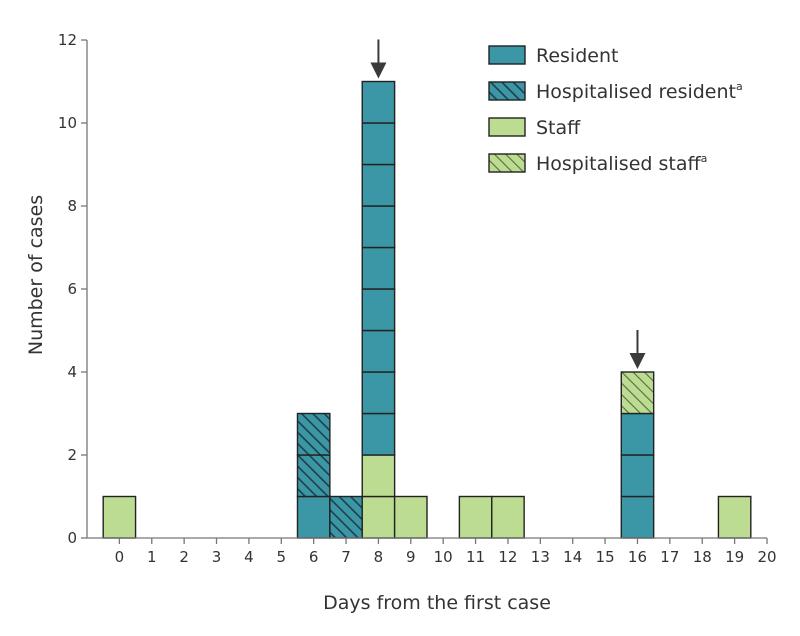  What do you see at coordinates (120, 557) in the screenshot?
I see `x-tick-label: 0` at bounding box center [120, 557].